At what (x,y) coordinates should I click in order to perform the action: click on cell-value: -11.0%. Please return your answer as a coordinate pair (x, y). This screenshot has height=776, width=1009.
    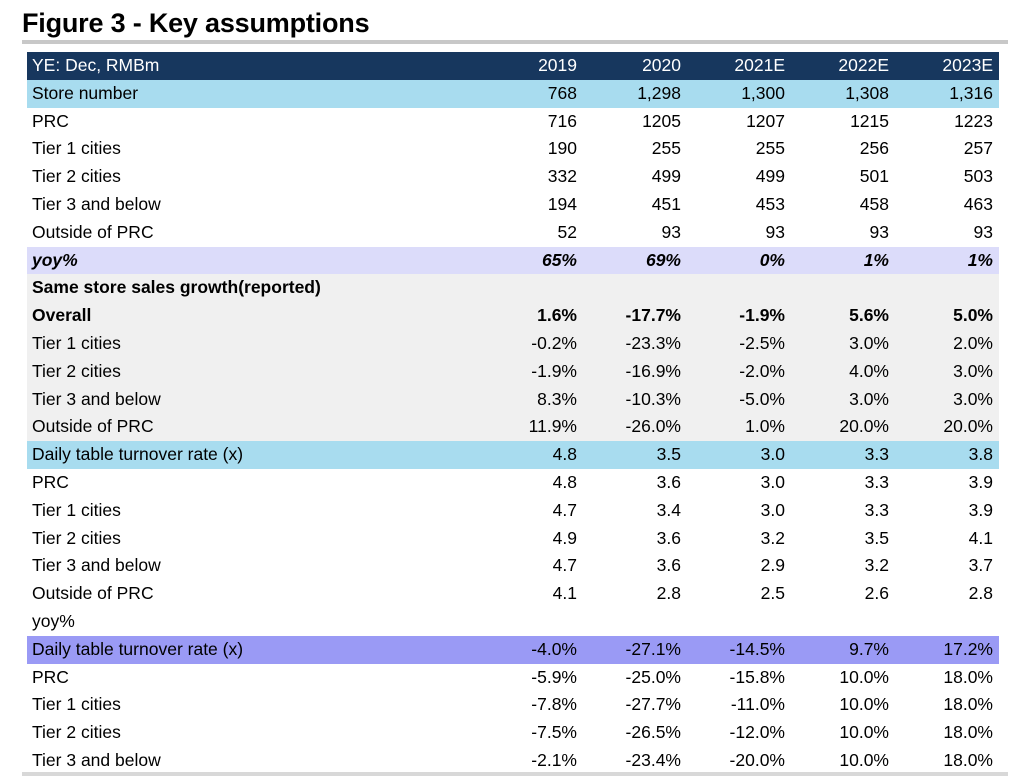
    Looking at the image, I should click on (757, 704).